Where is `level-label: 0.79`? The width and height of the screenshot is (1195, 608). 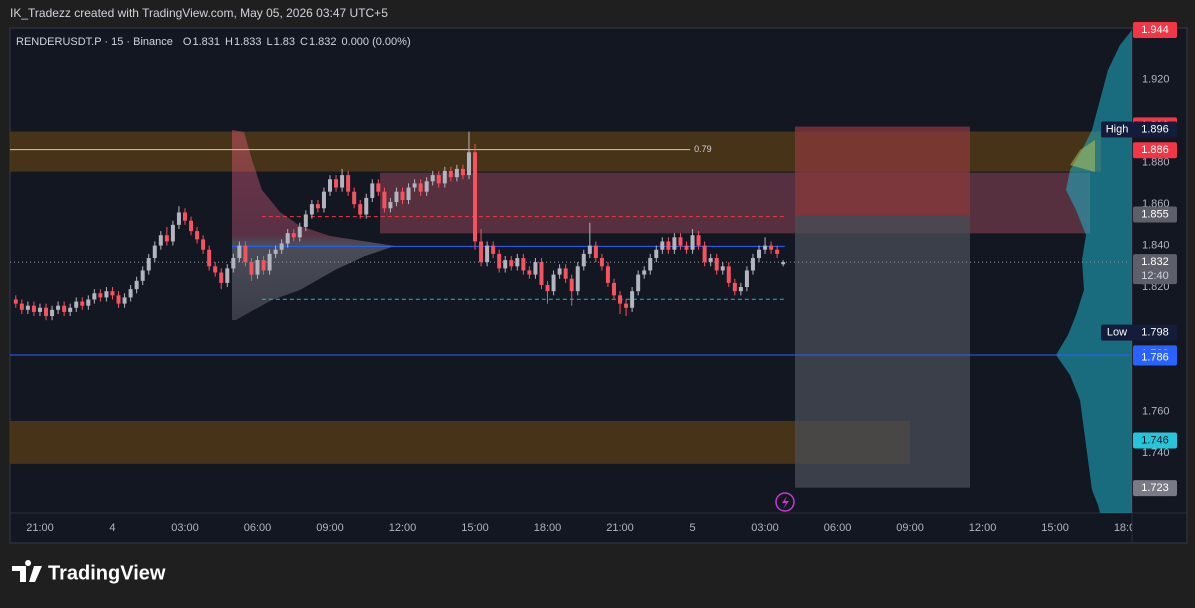
level-label: 0.79 is located at coordinates (703, 149).